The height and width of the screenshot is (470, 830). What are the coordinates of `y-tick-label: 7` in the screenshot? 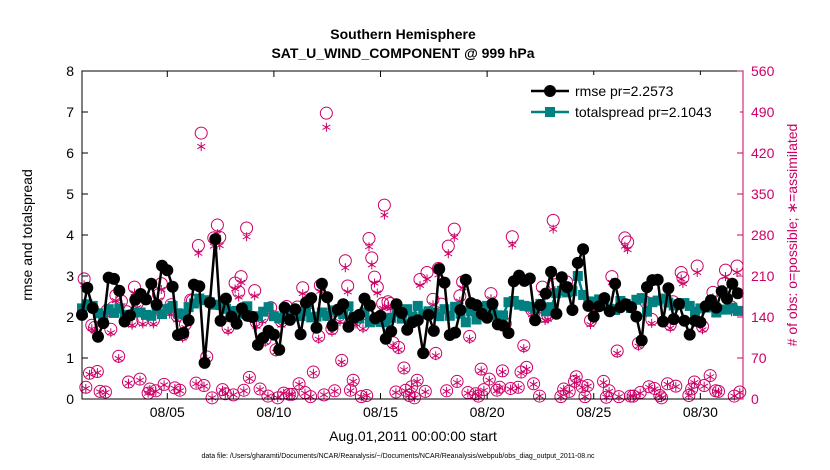 It's located at (70, 112).